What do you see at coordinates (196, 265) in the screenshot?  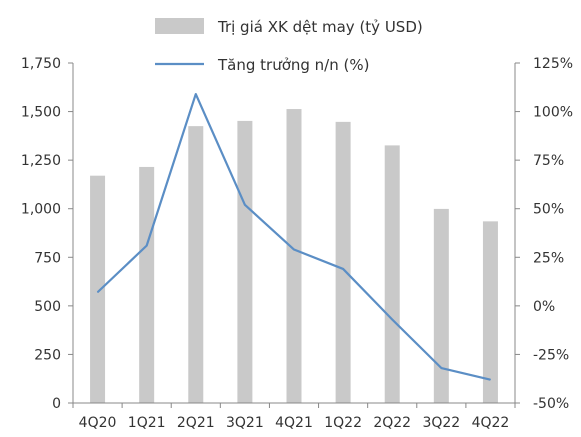 I see `bar-2q21` at bounding box center [196, 265].